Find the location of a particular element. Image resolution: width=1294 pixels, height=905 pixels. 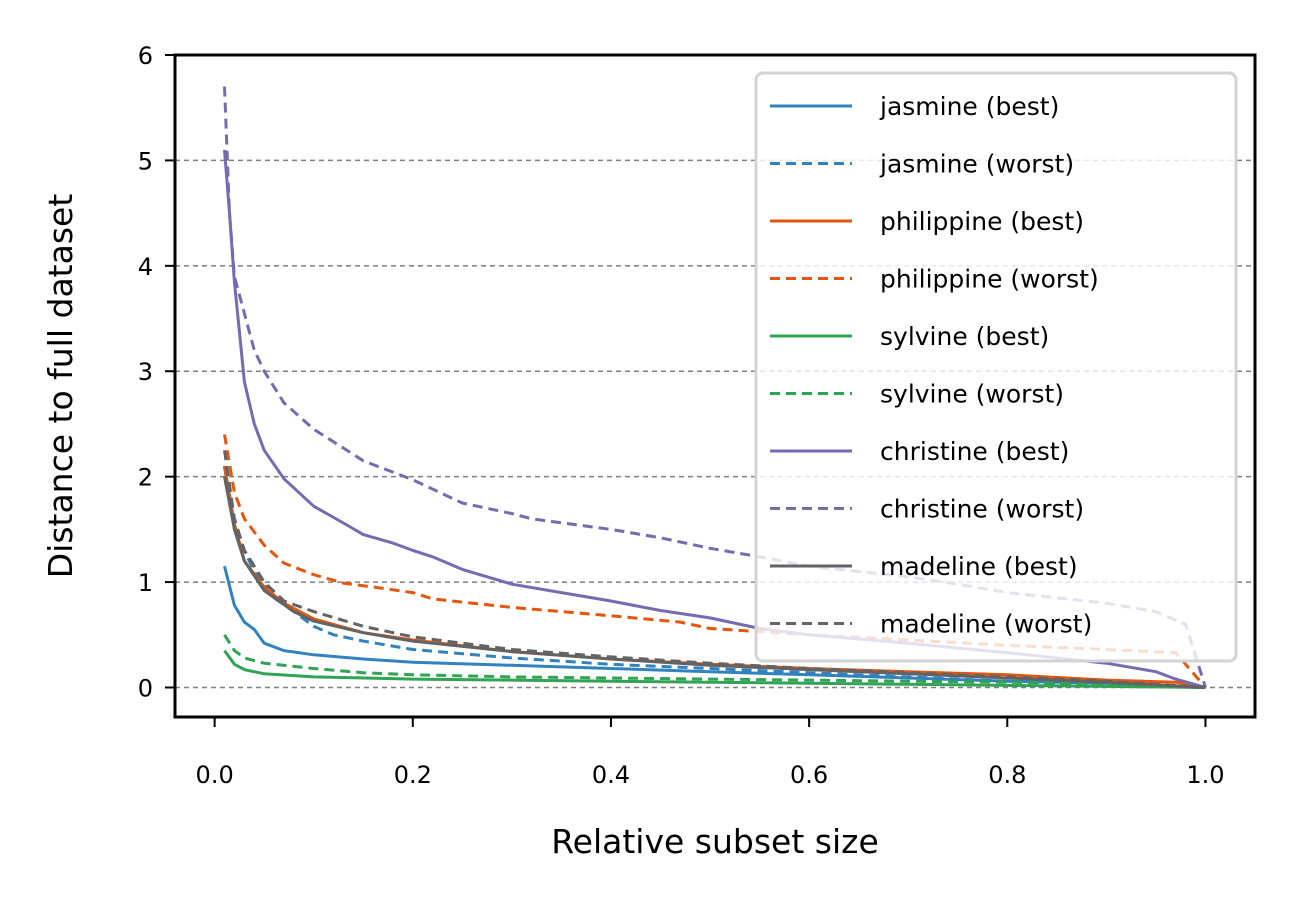

x-axis-ticks: 0.0 0.2 0.4 0.6 0.8 1.0 is located at coordinates (710, 753).